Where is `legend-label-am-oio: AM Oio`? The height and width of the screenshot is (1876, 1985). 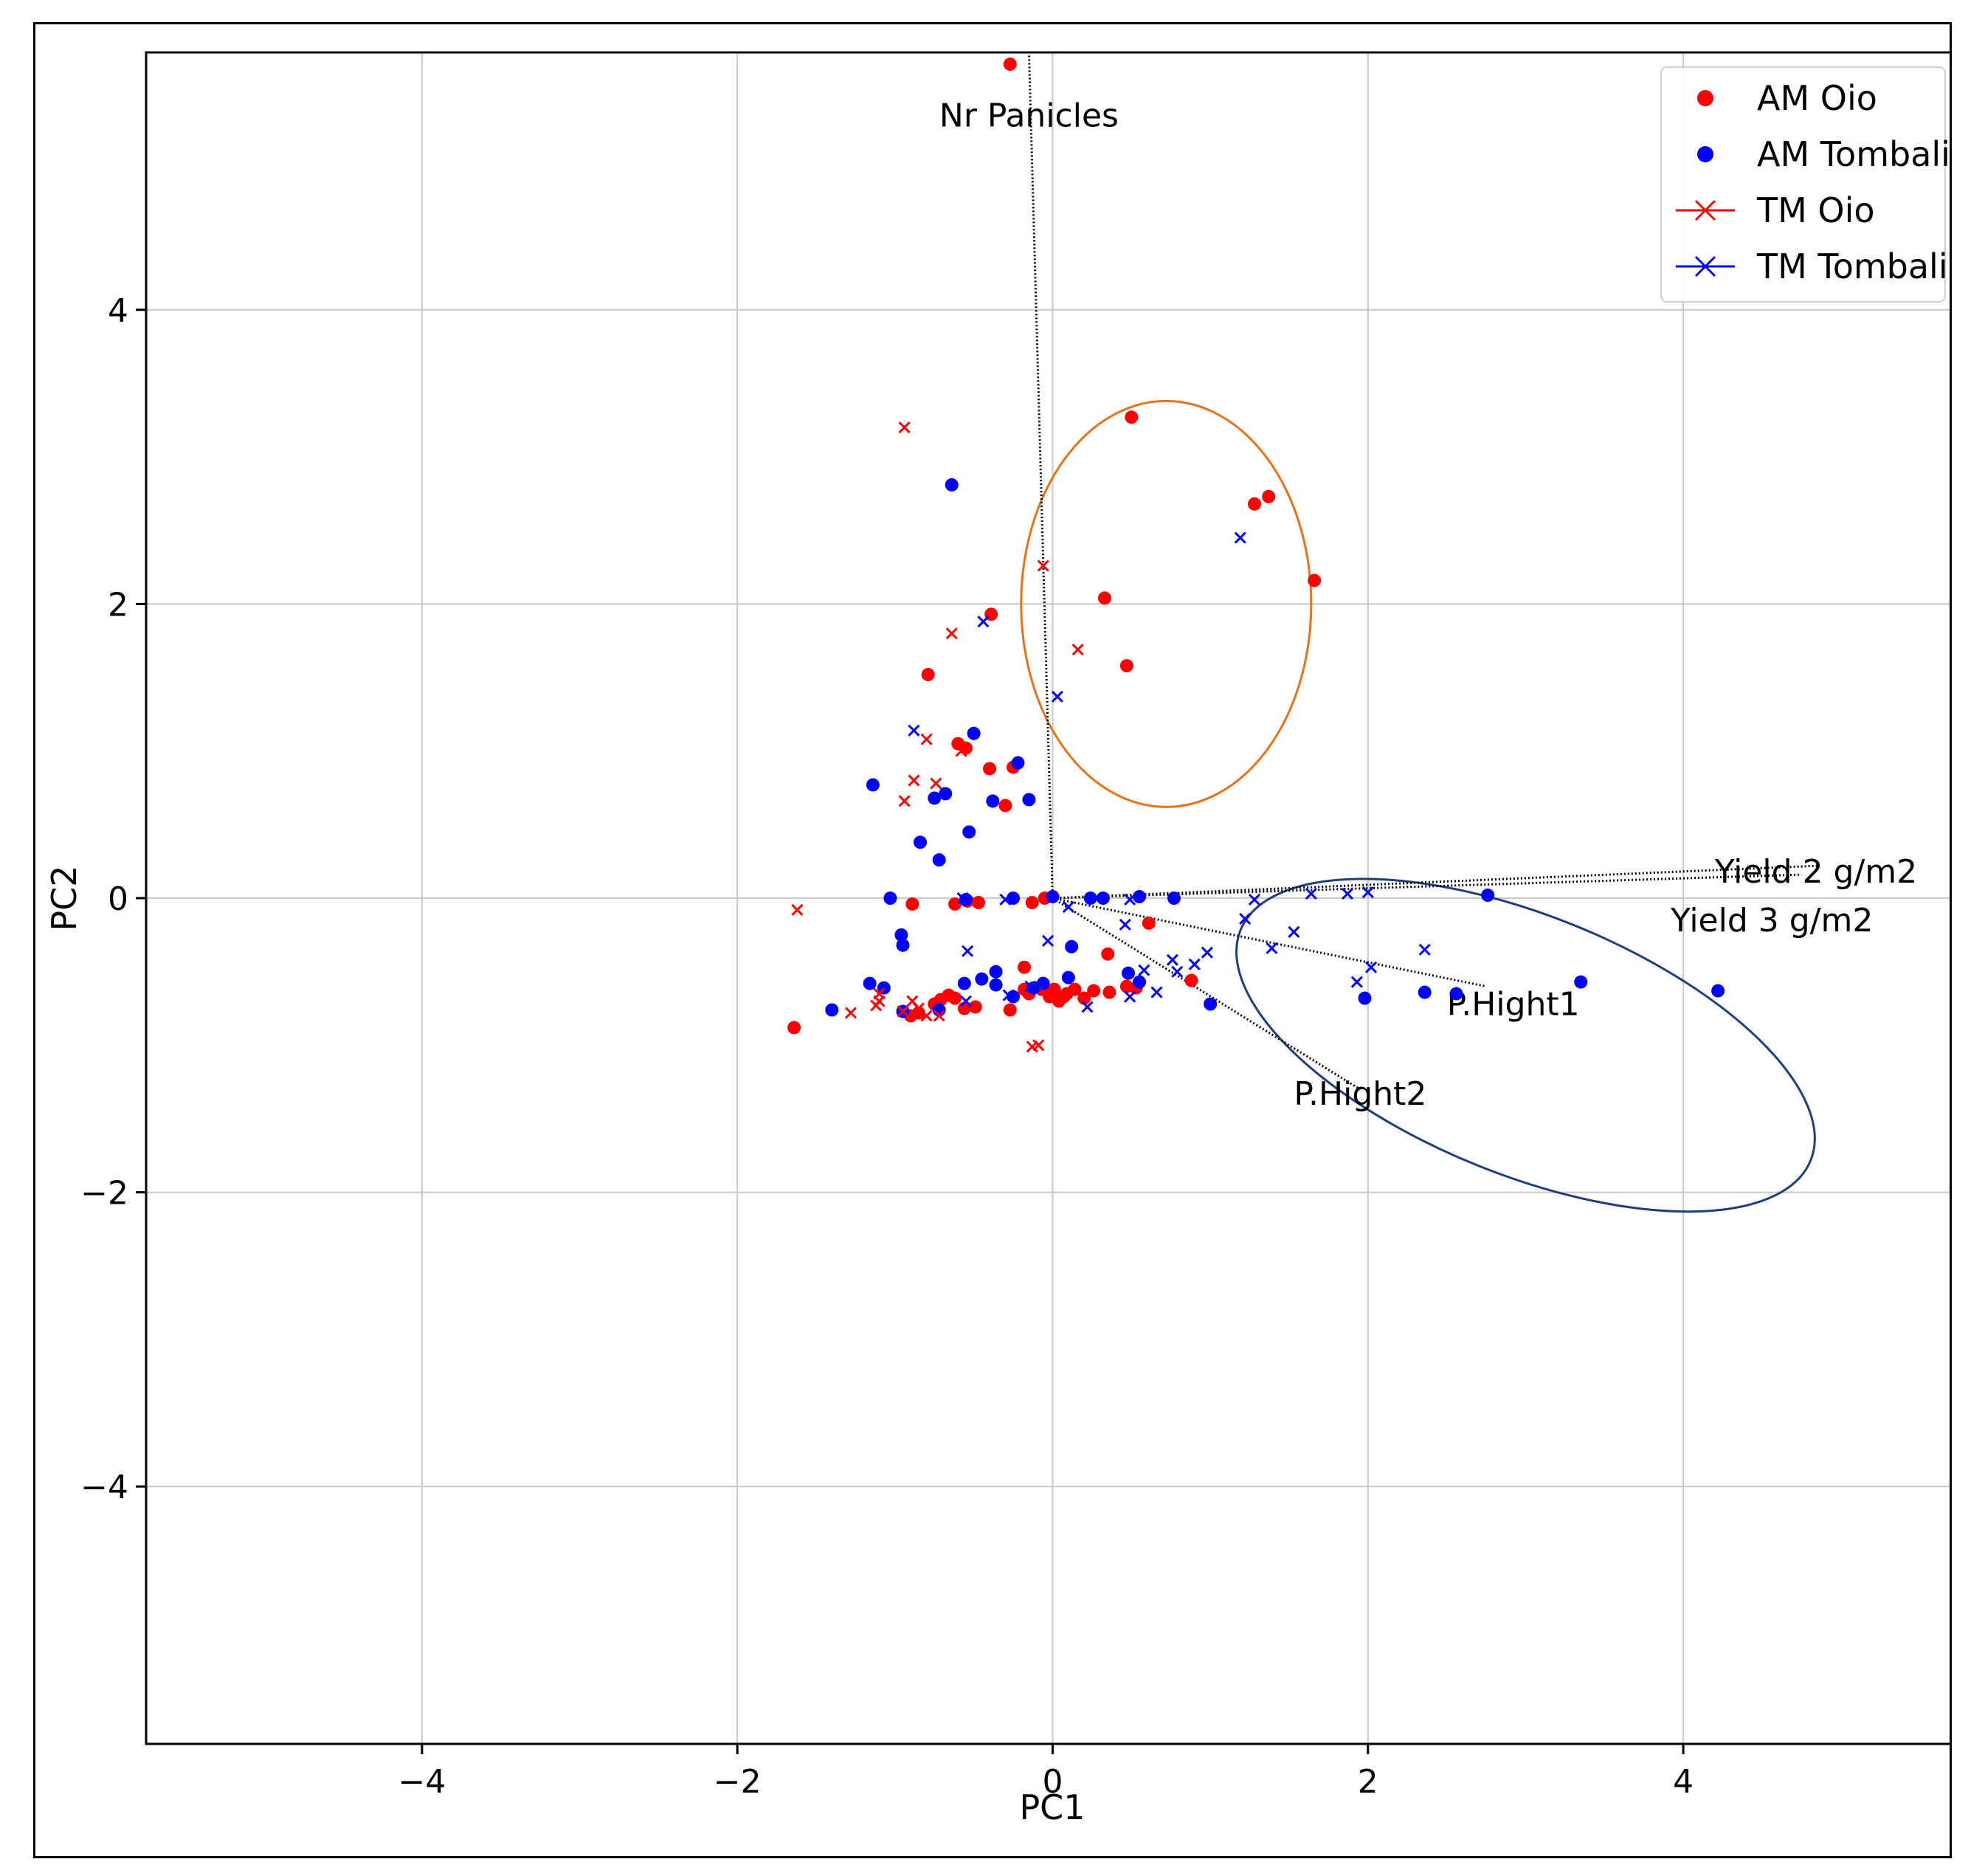
legend-label-am-oio: AM Oio is located at coordinates (1817, 98).